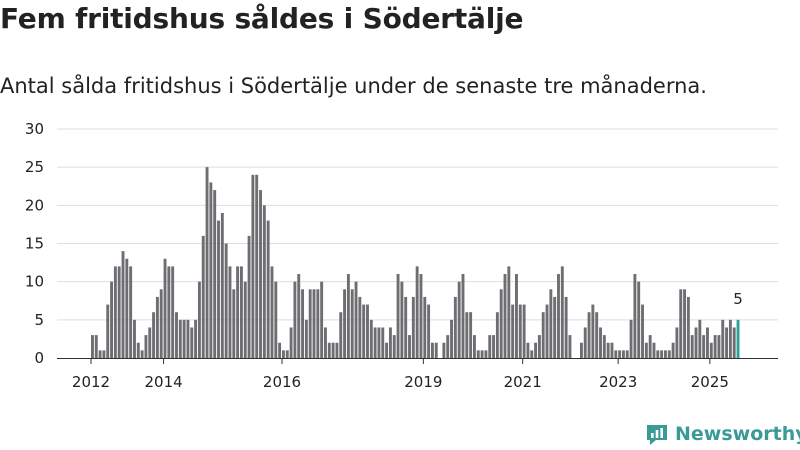 This screenshot has height=450, width=800. Describe the element at coordinates (710, 382) in the screenshot. I see `x-tick-label: 2025` at that location.